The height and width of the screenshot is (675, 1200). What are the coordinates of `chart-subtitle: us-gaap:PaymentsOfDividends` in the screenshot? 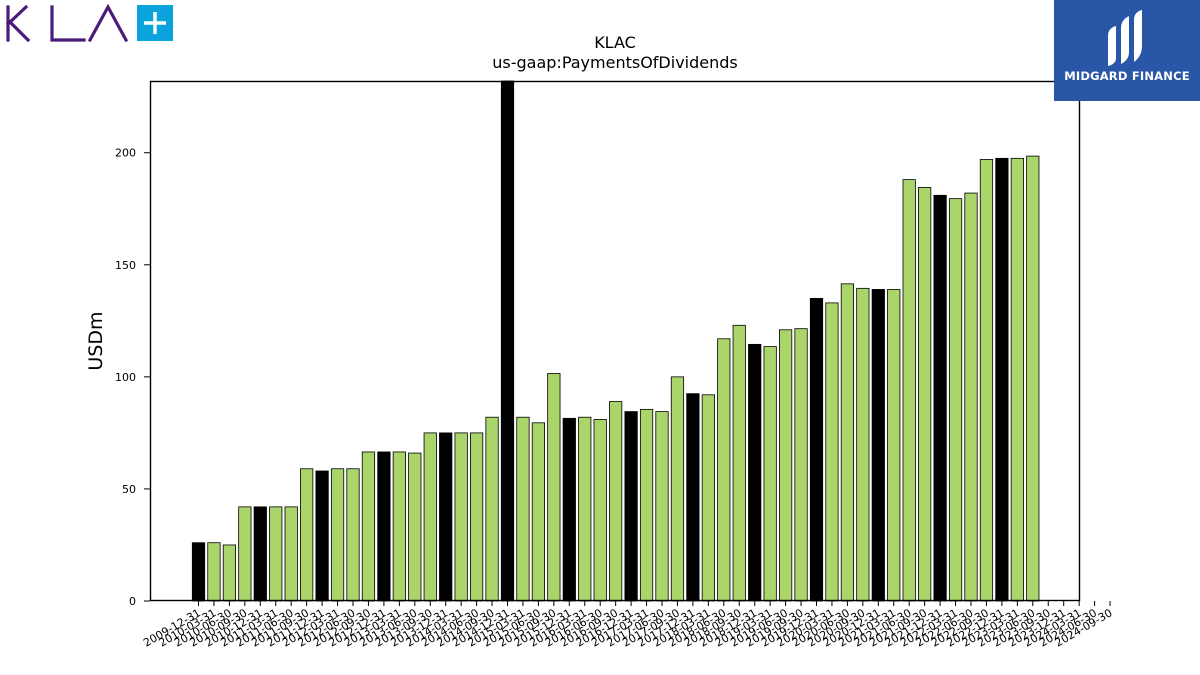 It's located at (614, 62).